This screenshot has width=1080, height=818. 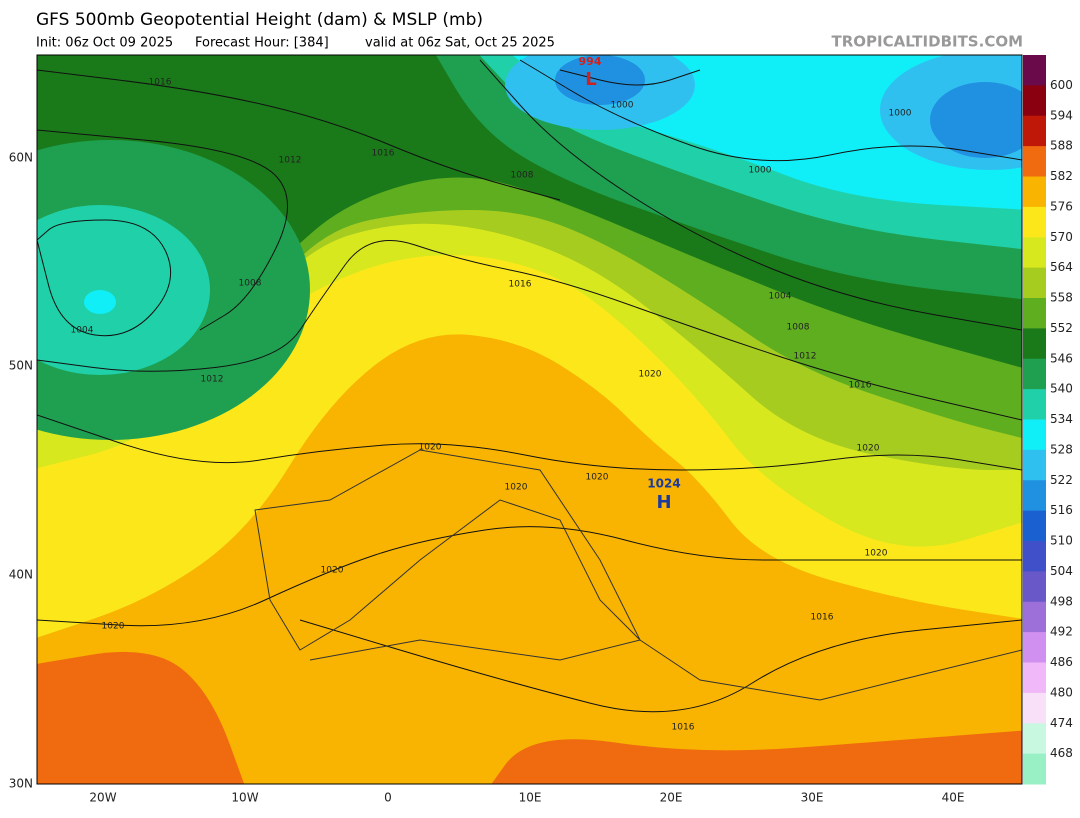 I want to click on colorbar-label: 600, so click(x=1061, y=85).